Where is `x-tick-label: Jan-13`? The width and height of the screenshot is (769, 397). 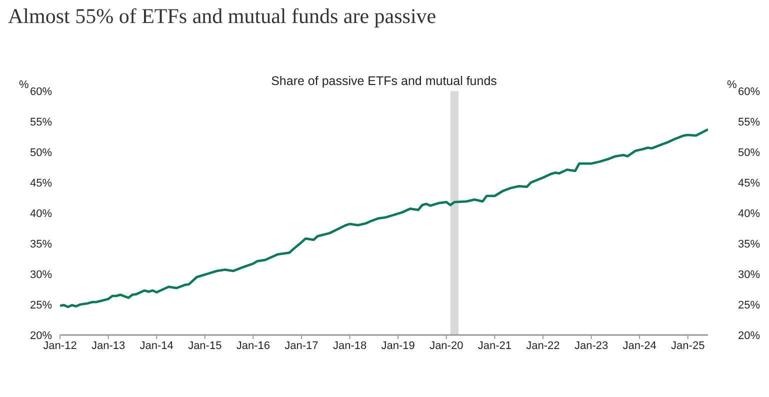
x-tick-label: Jan-13 is located at coordinates (108, 346).